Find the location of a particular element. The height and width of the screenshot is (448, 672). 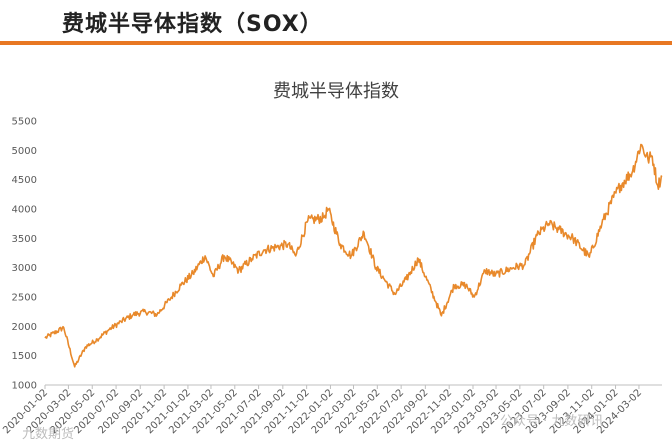

y-tick-label: 4000 is located at coordinates (24, 210).